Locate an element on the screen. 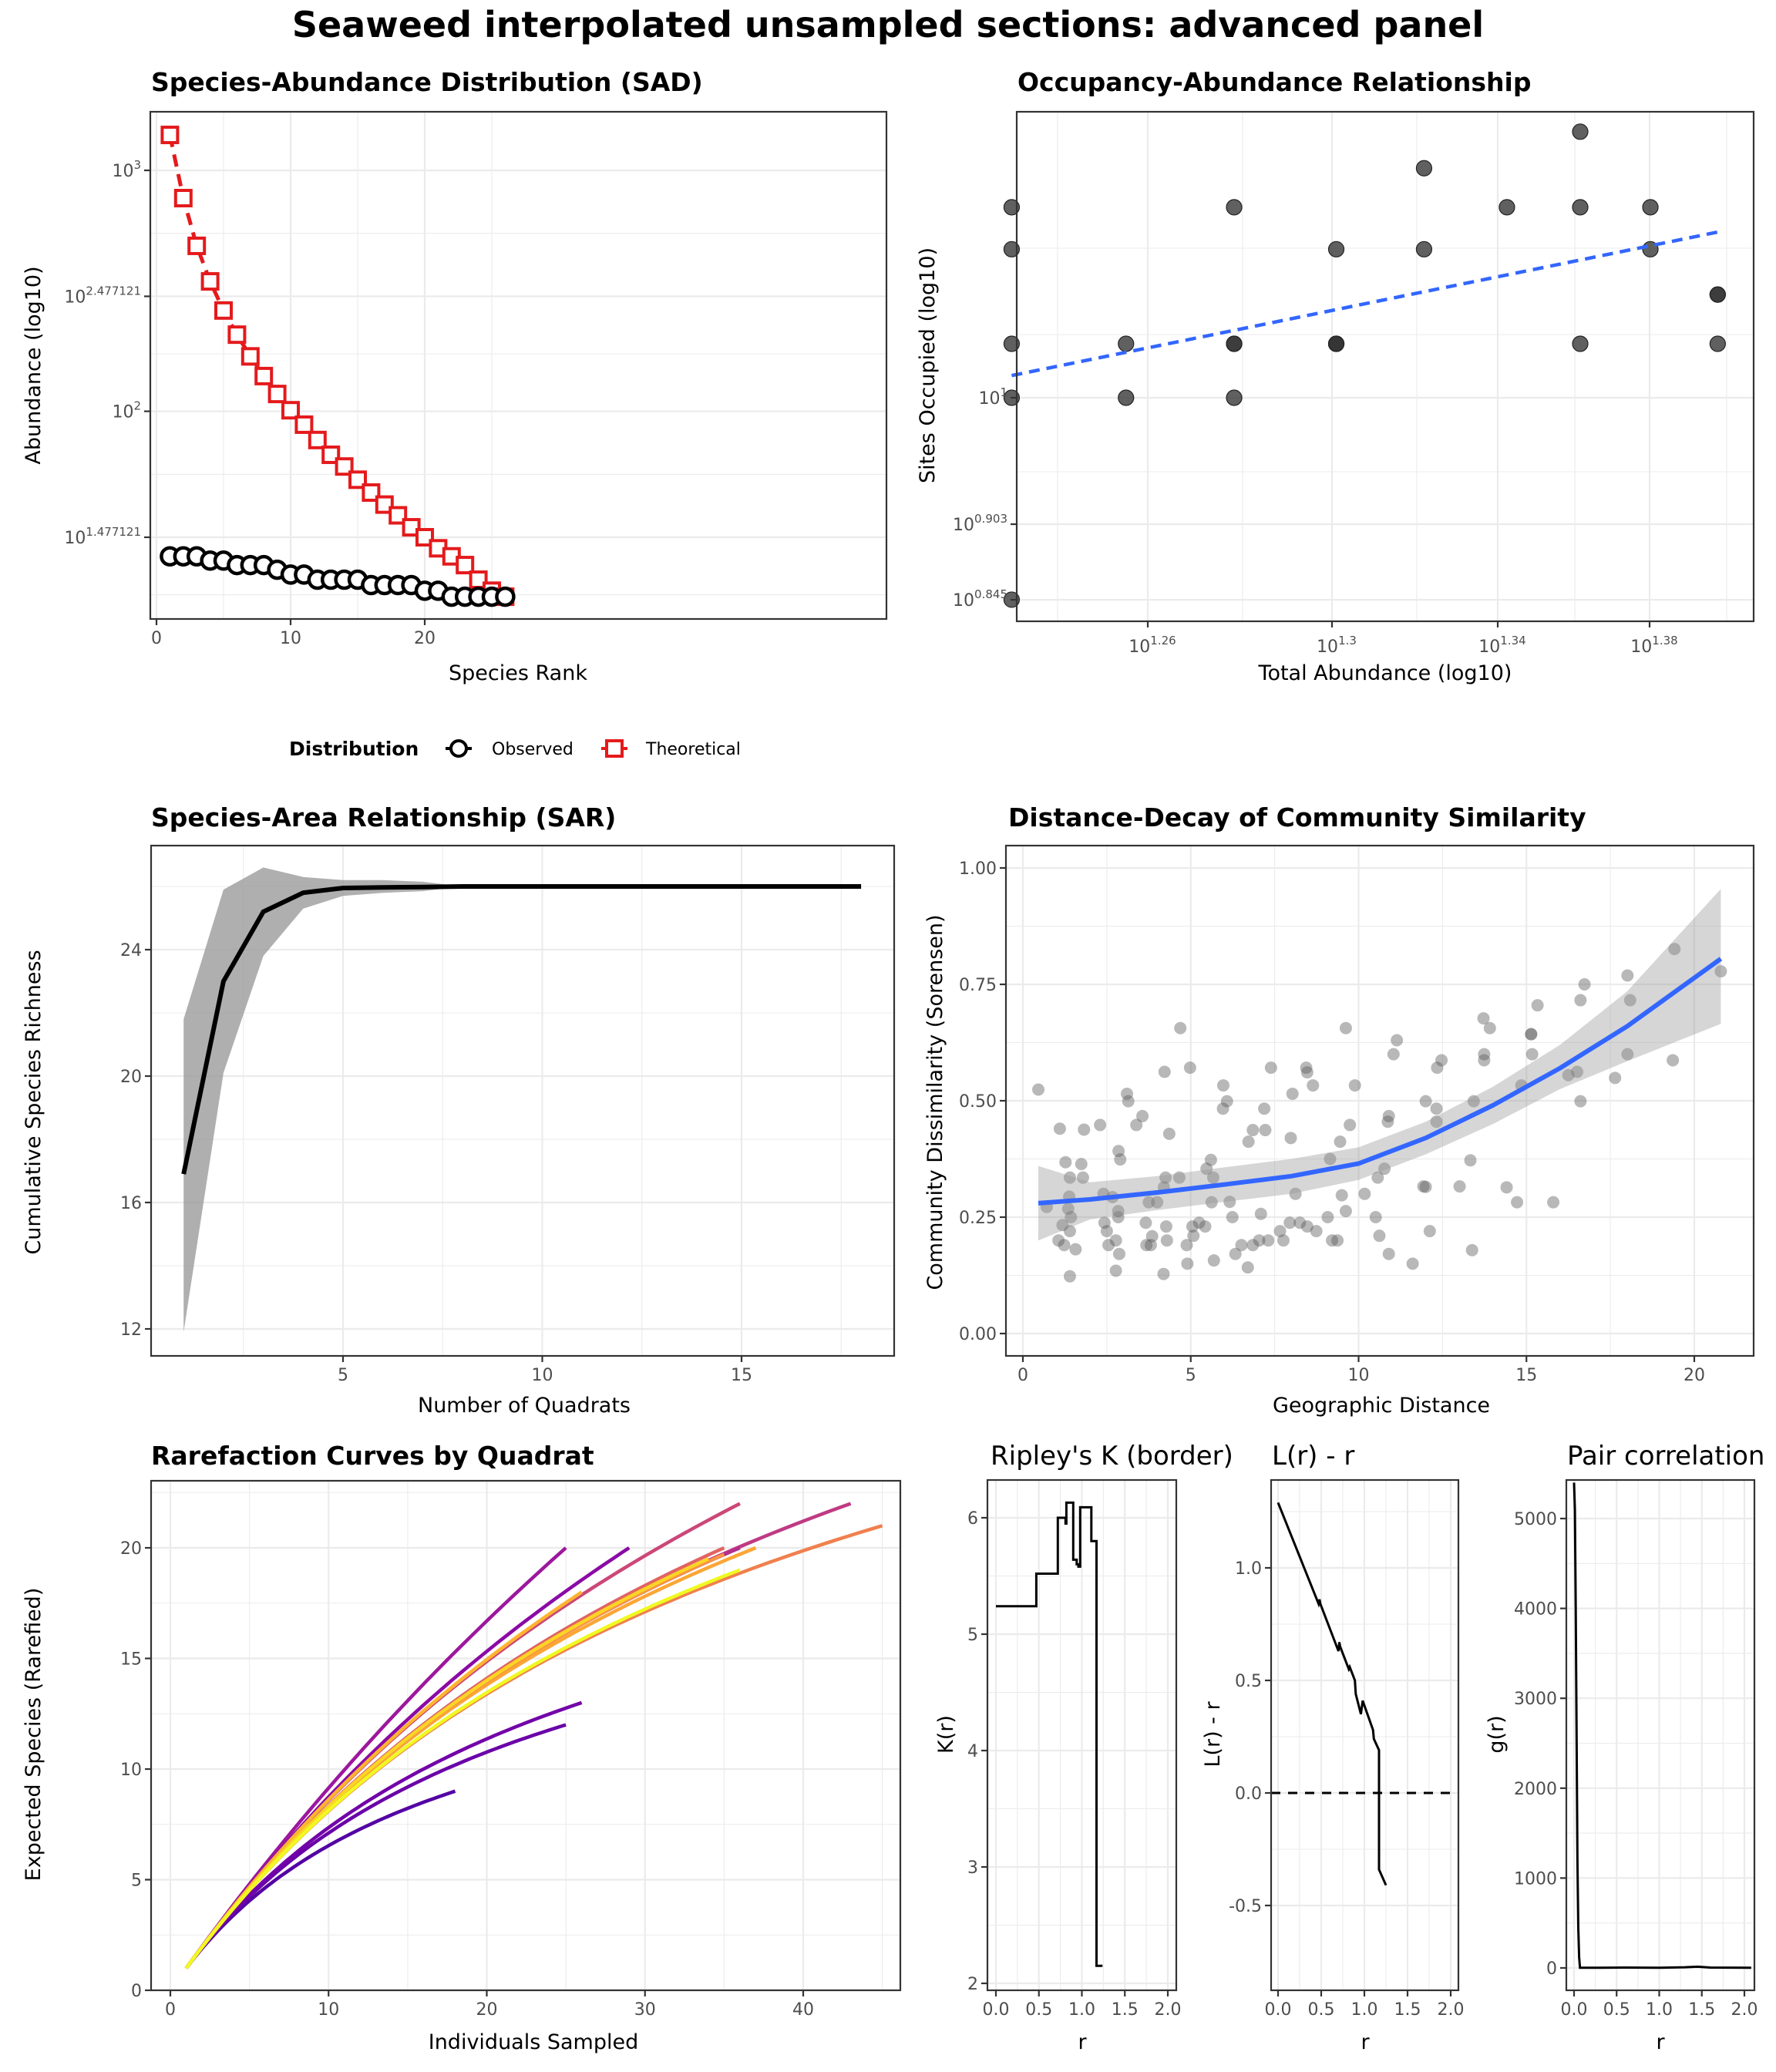  sar-y-axis-title: Cumulative Species Richness is located at coordinates (33, 1102).